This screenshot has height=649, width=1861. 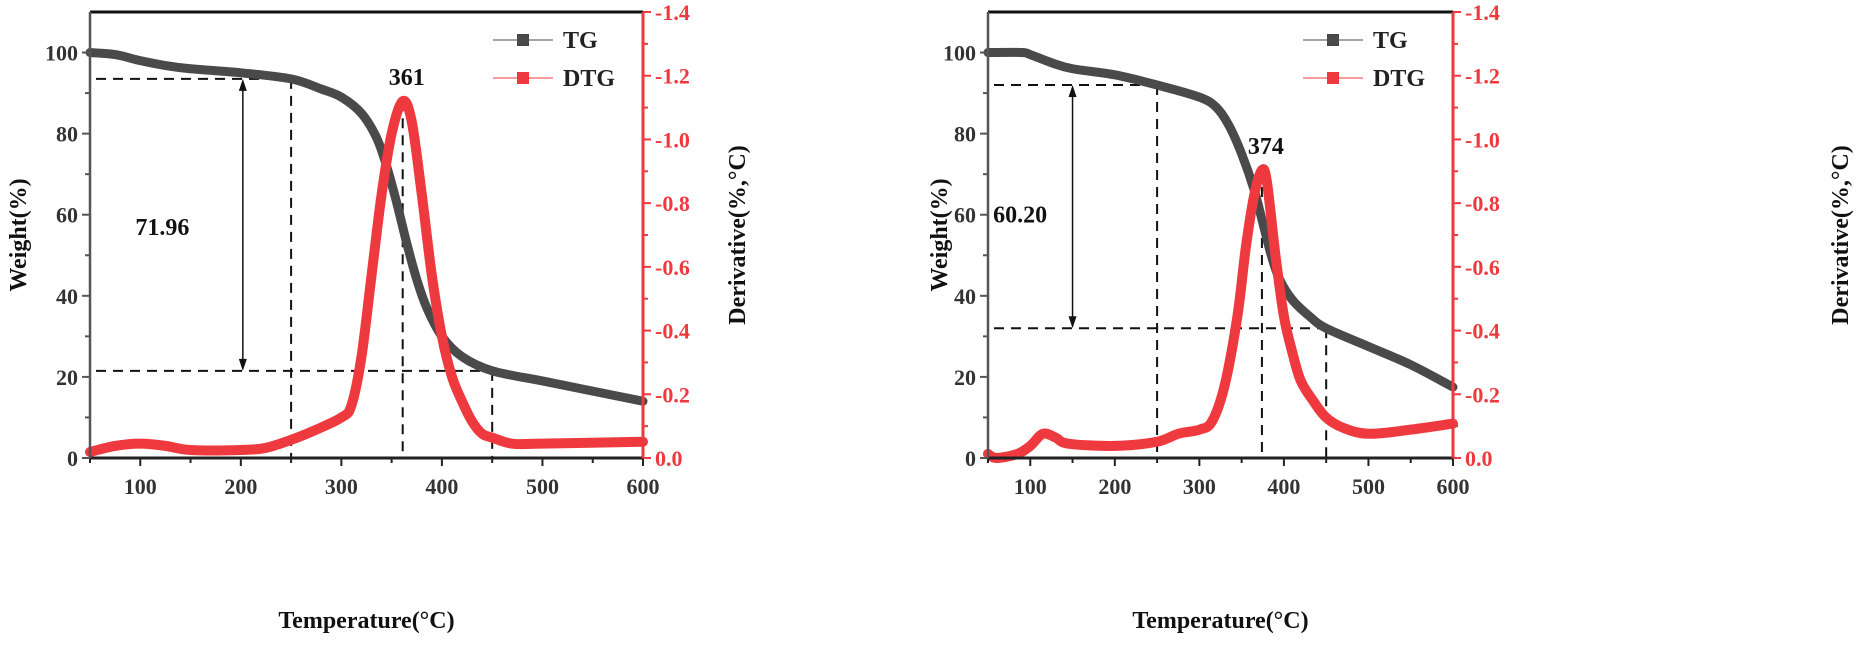 I want to click on mass-loss-label: 71.96, so click(x=162, y=228).